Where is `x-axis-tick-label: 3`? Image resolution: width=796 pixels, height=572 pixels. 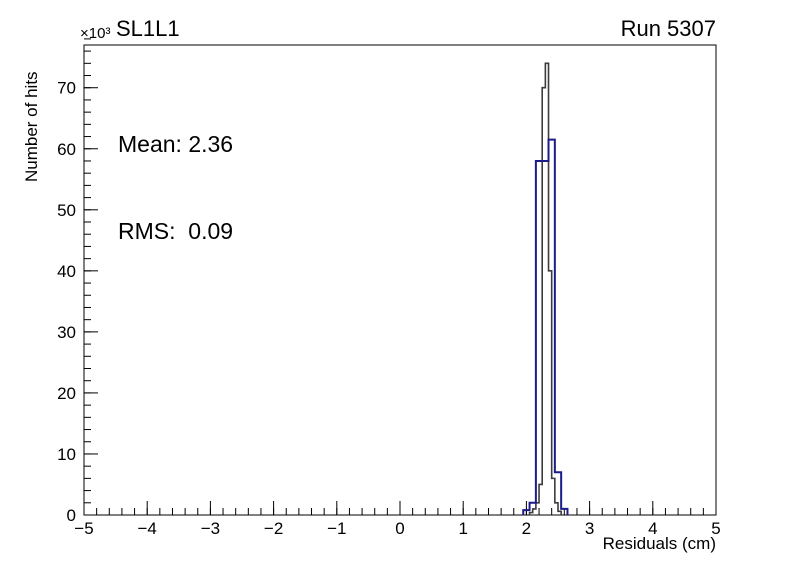
x-axis-tick-label: 3 is located at coordinates (589, 528).